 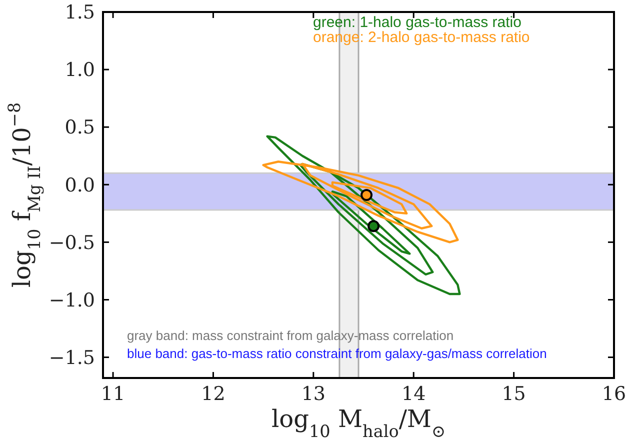 What do you see at coordinates (417, 22) in the screenshot?
I see `annotation: green: 1-halo gas-to-mass ratio` at bounding box center [417, 22].